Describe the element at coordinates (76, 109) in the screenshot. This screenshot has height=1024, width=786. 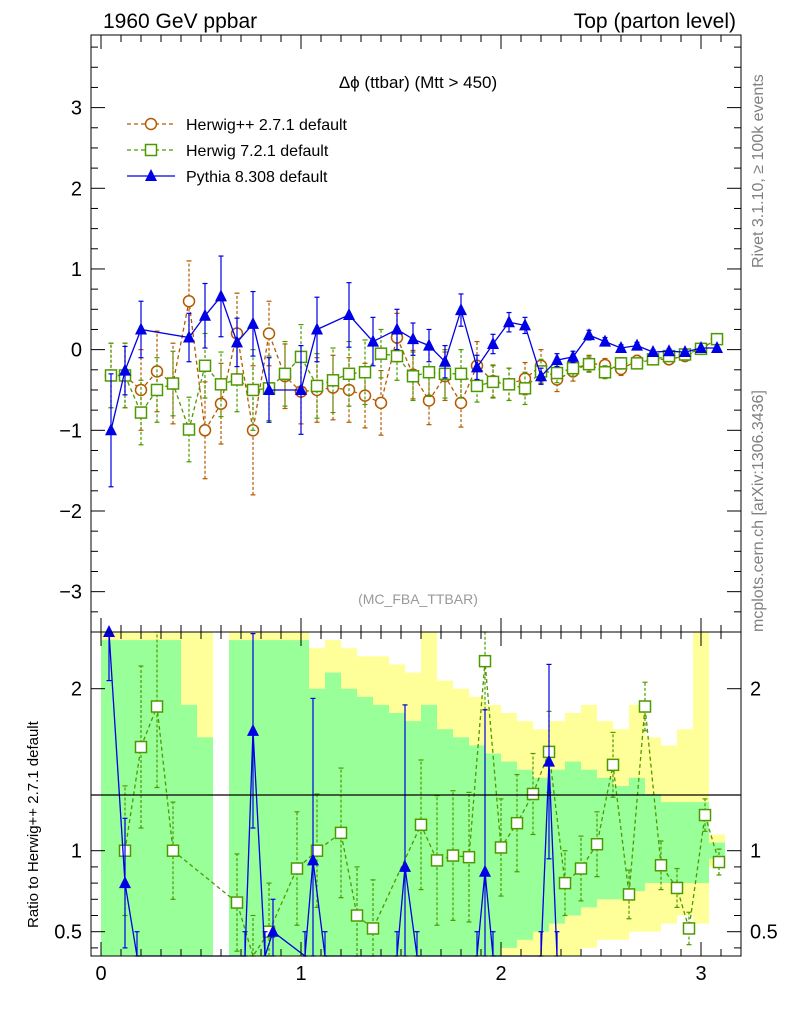
I see `y-tick-label: 3` at that location.